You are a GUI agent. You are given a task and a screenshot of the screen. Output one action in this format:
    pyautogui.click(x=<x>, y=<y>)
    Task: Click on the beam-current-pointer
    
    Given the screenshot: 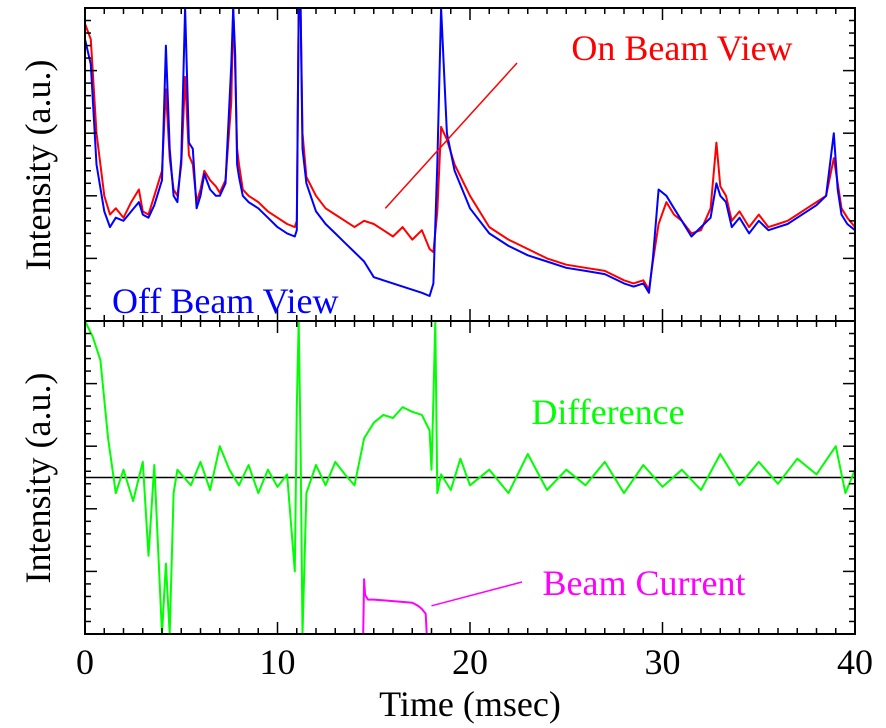 What is the action you would take?
    pyautogui.click(x=477, y=594)
    